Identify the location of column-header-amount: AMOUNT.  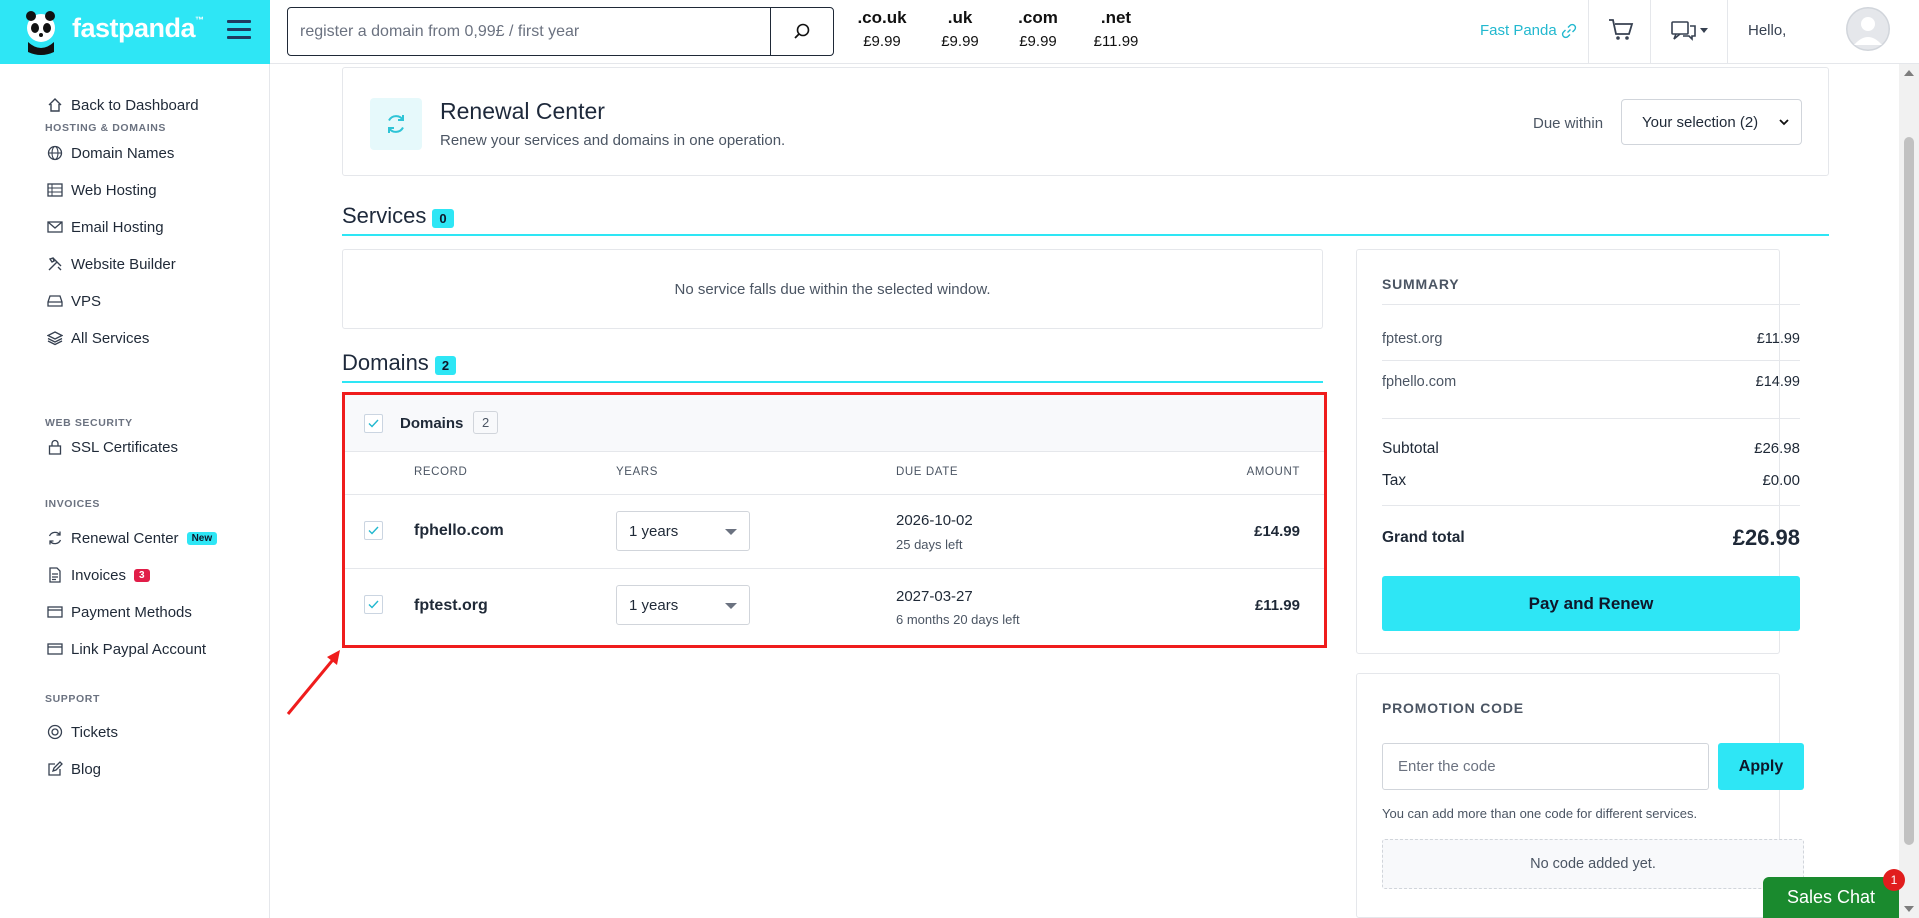
(1273, 472).